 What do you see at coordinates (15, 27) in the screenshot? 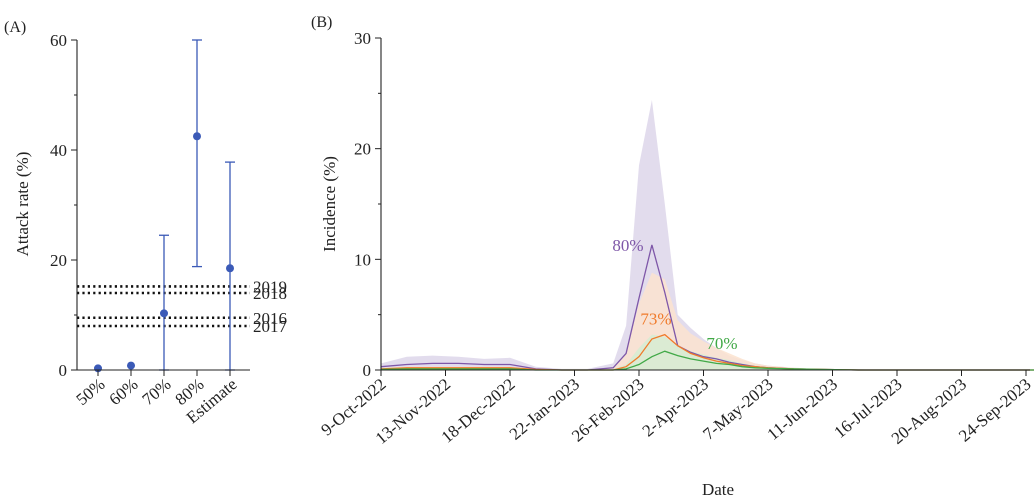
I see `panel-a-label: (A)` at bounding box center [15, 27].